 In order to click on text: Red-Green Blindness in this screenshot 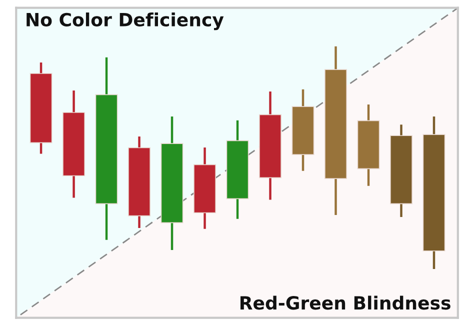, I will do `click(345, 303)`.